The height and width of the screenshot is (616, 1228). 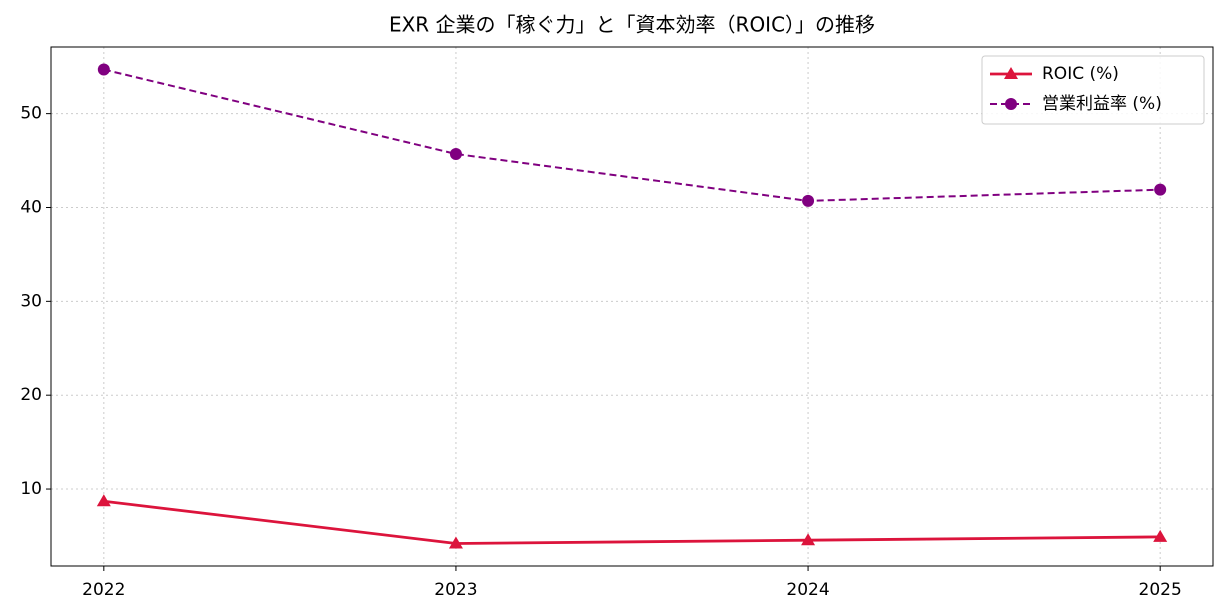 What do you see at coordinates (632, 25) in the screenshot?
I see `chart-title: EXR 企業の「稼ぐ力」と「資本効率（ROIC）」の推移` at bounding box center [632, 25].